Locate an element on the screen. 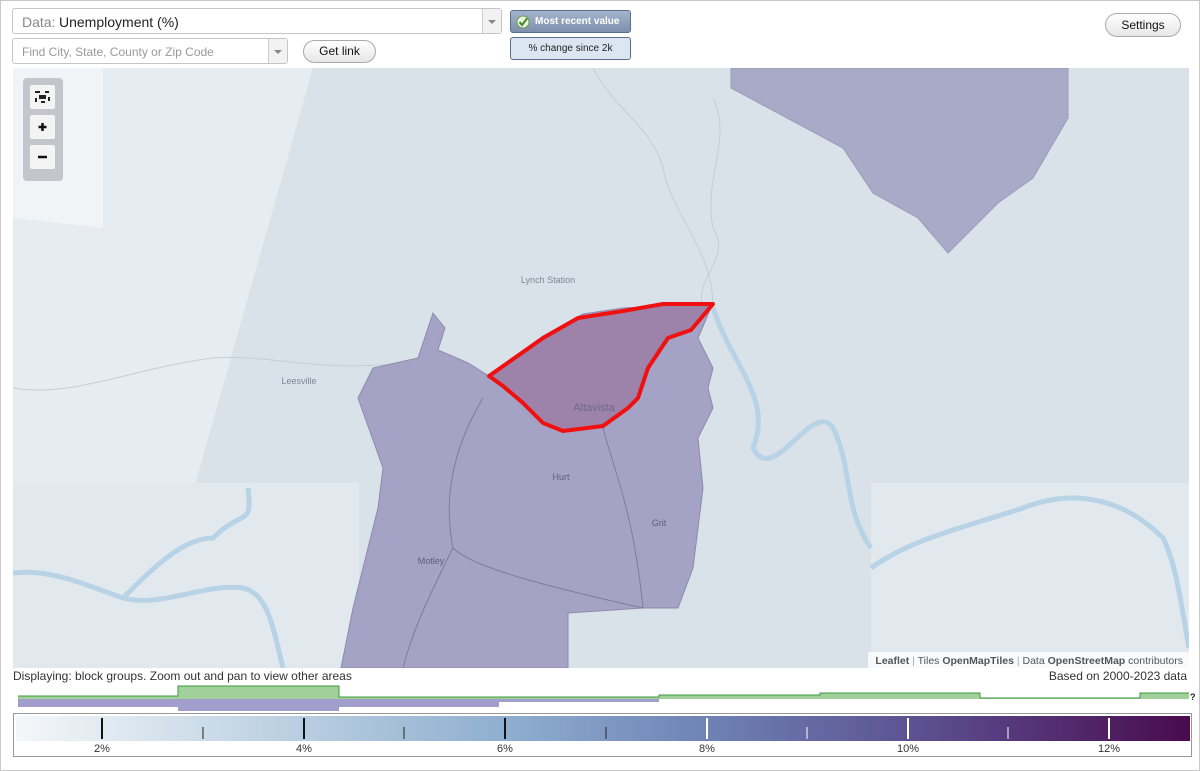 Image resolution: width=1200 pixels, height=771 pixels. search-box: Find City, State, County or Zip Code is located at coordinates (150, 51).